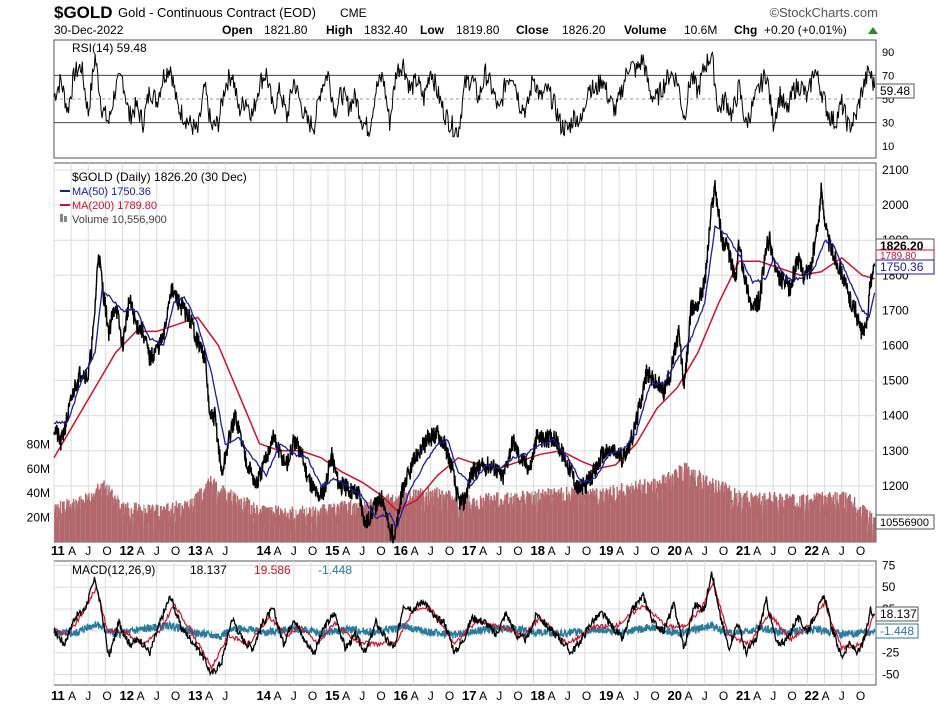 The width and height of the screenshot is (936, 715). Describe the element at coordinates (888, 53) in the screenshot. I see `rsi-tick-label: 90` at that location.